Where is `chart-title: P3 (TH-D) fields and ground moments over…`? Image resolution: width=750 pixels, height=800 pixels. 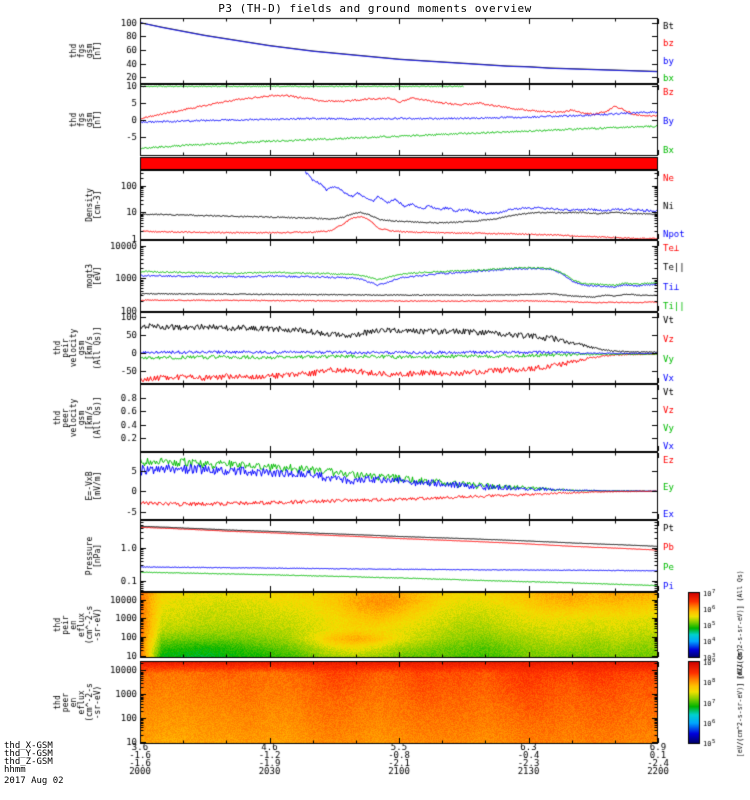 chart-title: P3 (TH-D) fields and ground moments over… is located at coordinates (375, 8).